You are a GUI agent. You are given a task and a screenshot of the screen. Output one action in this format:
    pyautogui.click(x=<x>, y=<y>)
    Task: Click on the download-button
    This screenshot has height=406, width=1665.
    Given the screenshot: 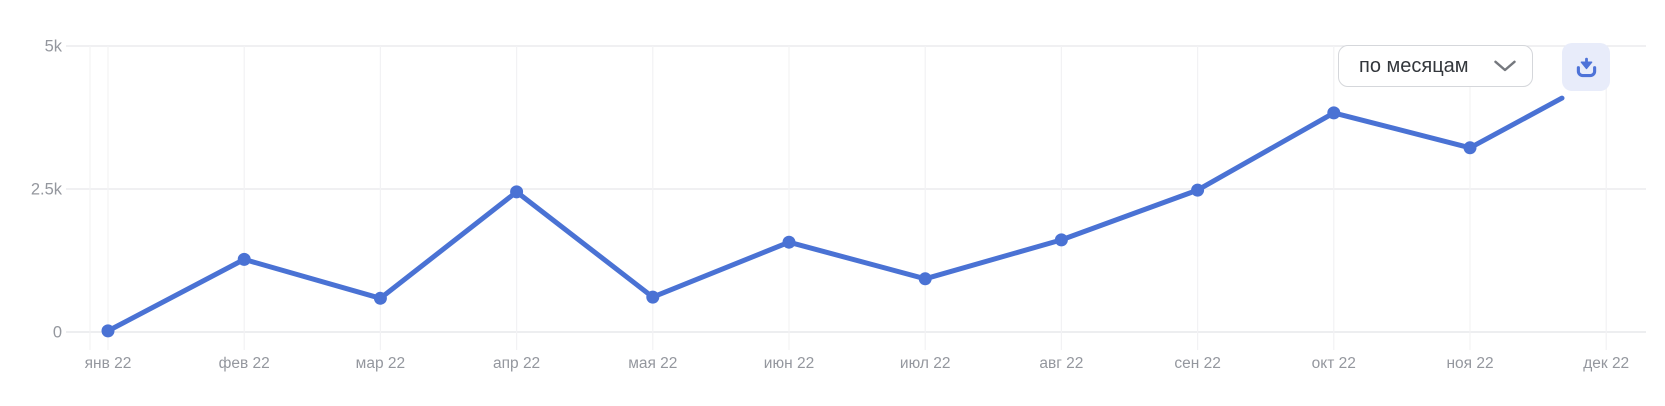 What is the action you would take?
    pyautogui.click(x=1586, y=67)
    